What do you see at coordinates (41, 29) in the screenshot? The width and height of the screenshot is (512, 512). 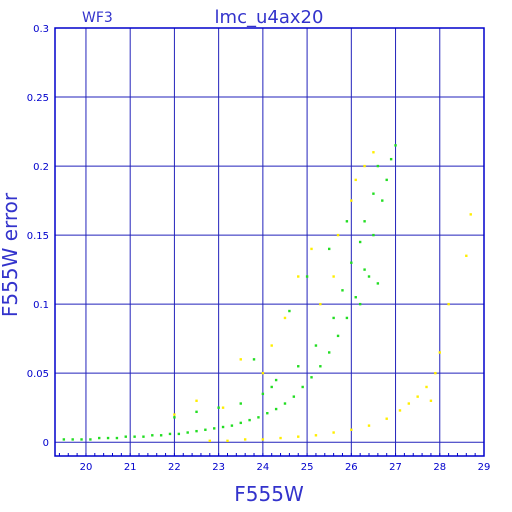 I see `y-tick-label: 0.3` at bounding box center [41, 29].